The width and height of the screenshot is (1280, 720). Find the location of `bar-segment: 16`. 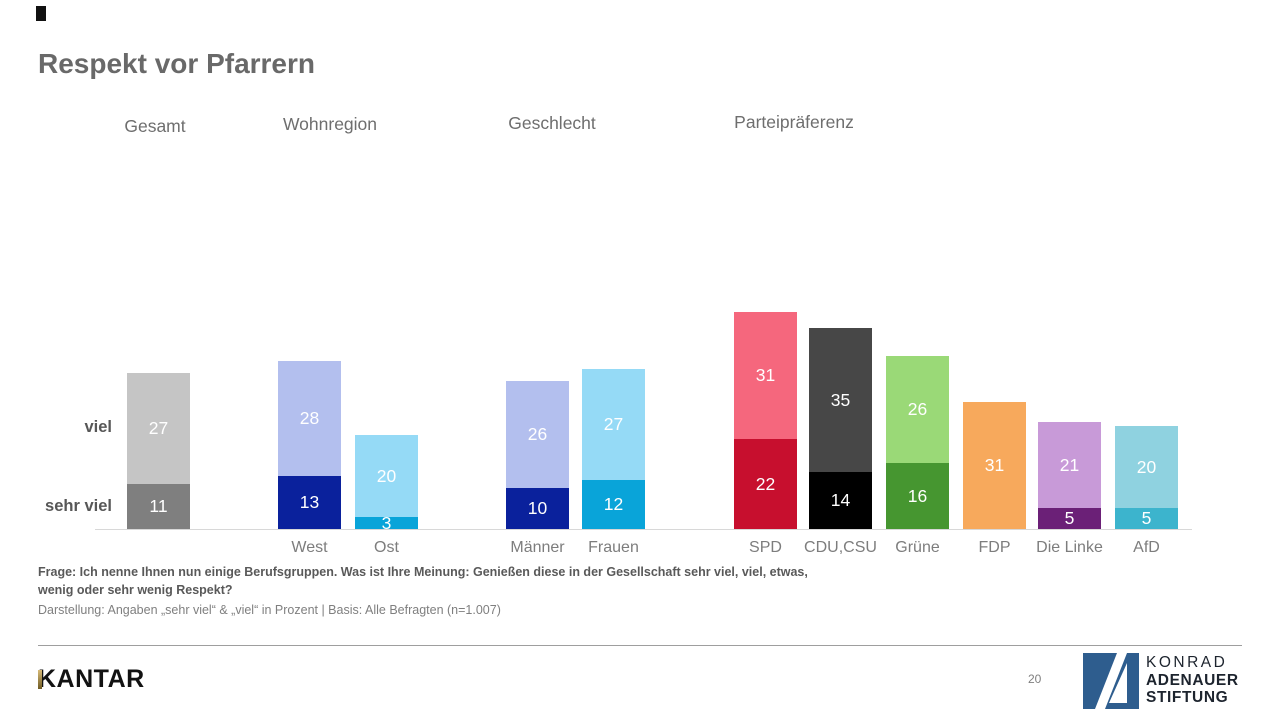

bar-segment: 16 is located at coordinates (917, 496).